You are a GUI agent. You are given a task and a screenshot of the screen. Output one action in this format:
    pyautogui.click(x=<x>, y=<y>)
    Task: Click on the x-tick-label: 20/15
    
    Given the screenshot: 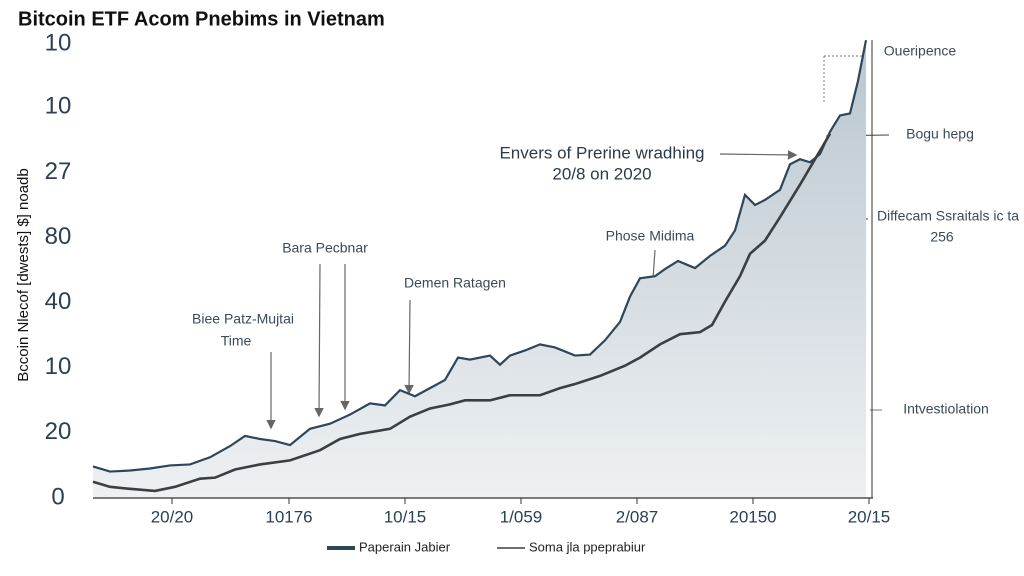 What is the action you would take?
    pyautogui.click(x=869, y=516)
    